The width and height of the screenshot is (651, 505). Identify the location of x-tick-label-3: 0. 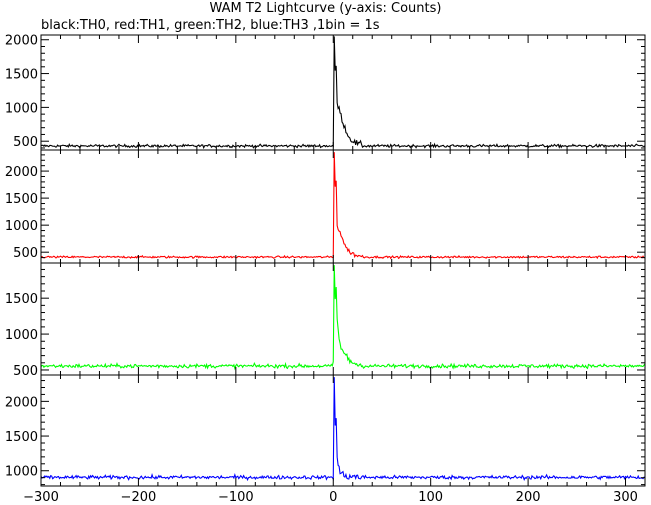
(333, 497).